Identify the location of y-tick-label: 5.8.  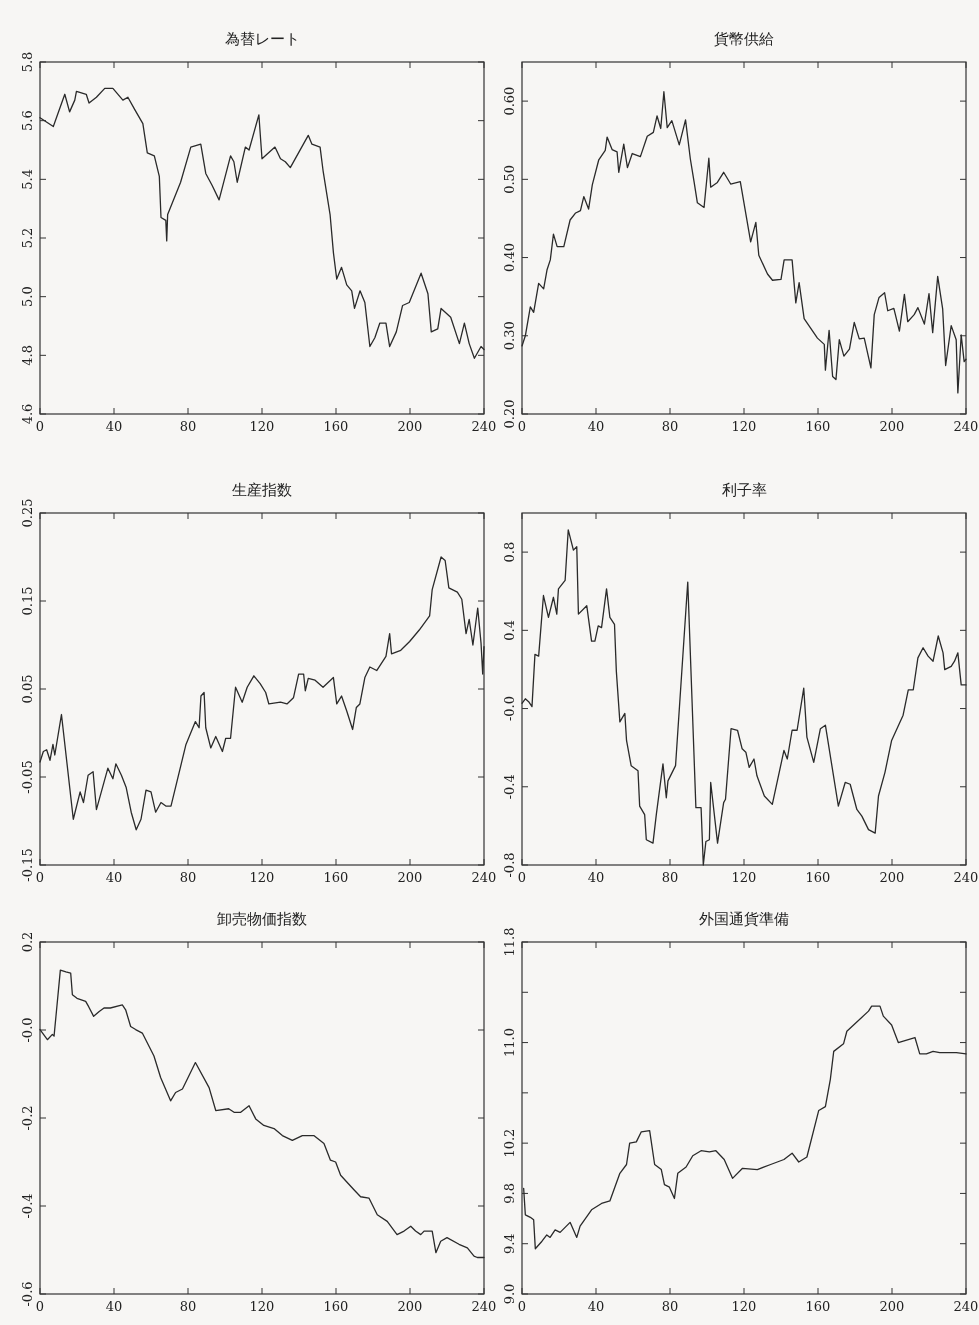
(27, 62).